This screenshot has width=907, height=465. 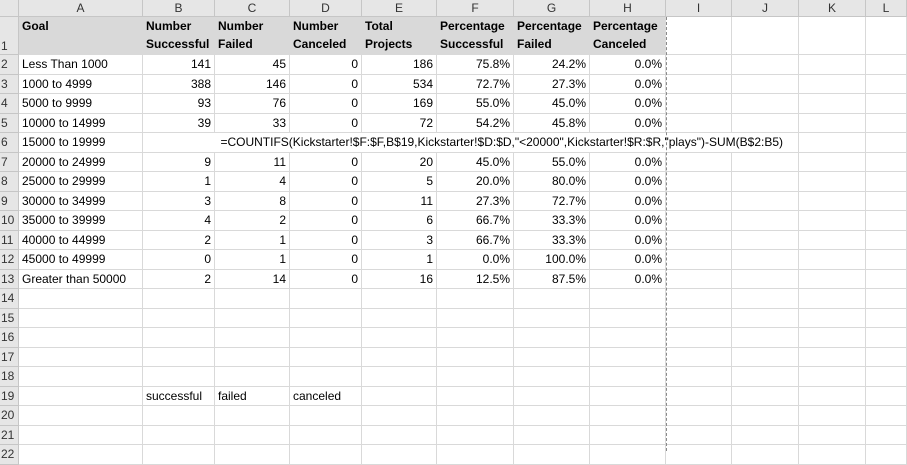 What do you see at coordinates (552, 123) in the screenshot?
I see `cell-g5: 45.8%` at bounding box center [552, 123].